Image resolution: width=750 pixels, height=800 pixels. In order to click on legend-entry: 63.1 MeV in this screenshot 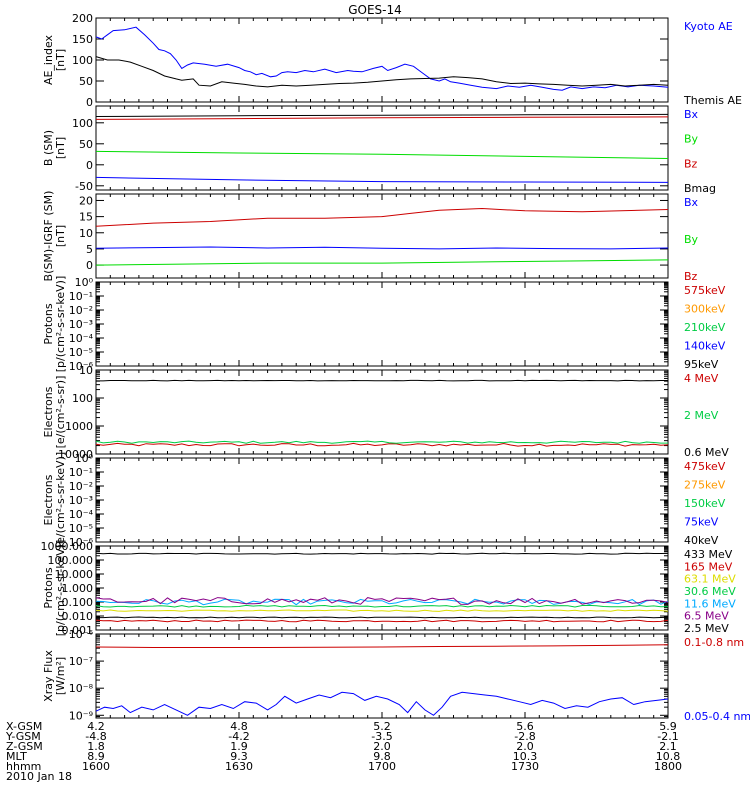, I will do `click(710, 579)`.